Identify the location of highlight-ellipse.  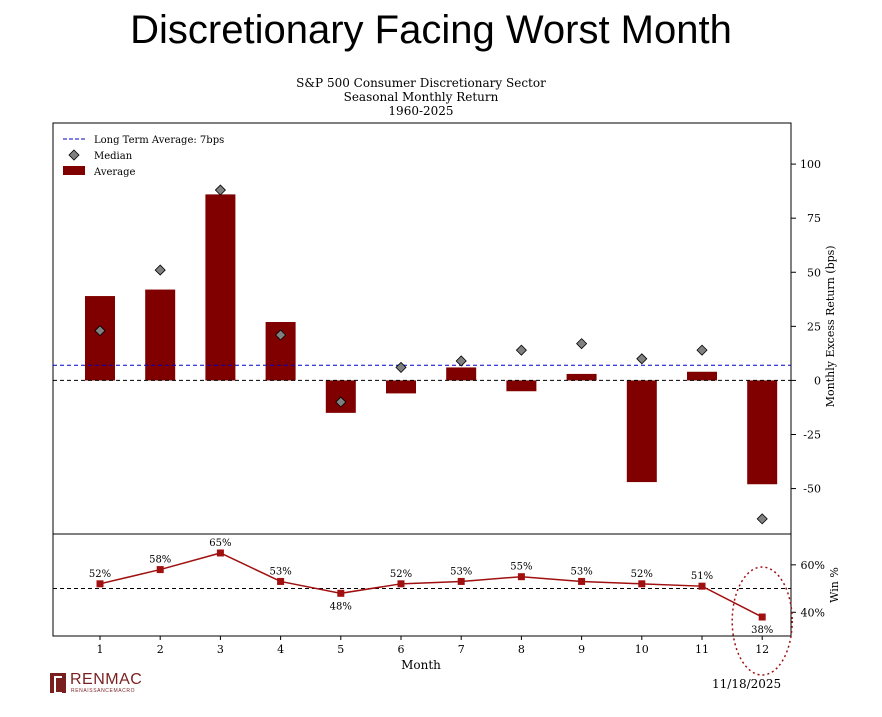
(762, 621).